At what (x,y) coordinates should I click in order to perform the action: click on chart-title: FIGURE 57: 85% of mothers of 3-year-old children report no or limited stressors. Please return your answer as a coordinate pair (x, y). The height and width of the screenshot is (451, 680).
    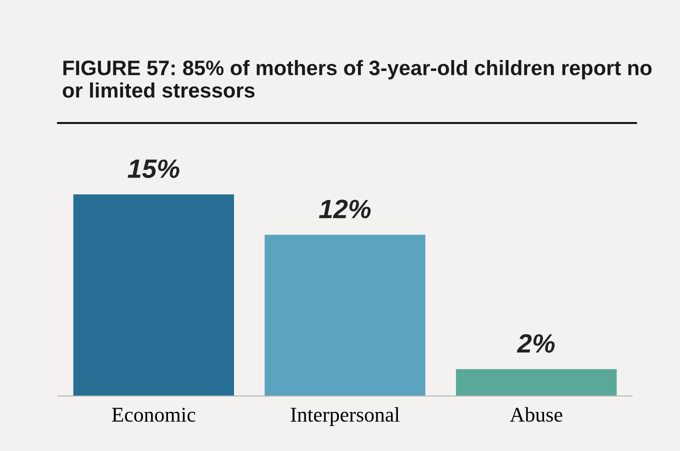
    Looking at the image, I should click on (357, 79).